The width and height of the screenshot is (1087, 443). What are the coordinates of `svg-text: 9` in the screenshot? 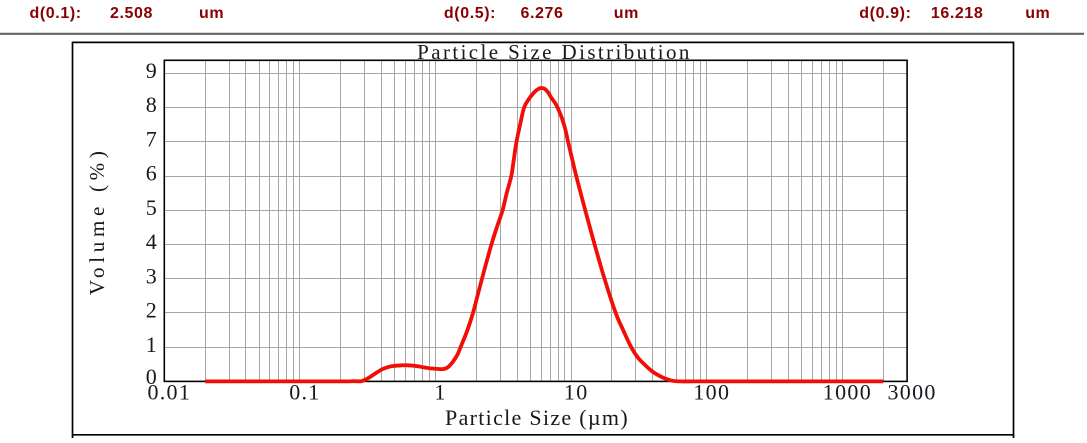 It's located at (152, 70).